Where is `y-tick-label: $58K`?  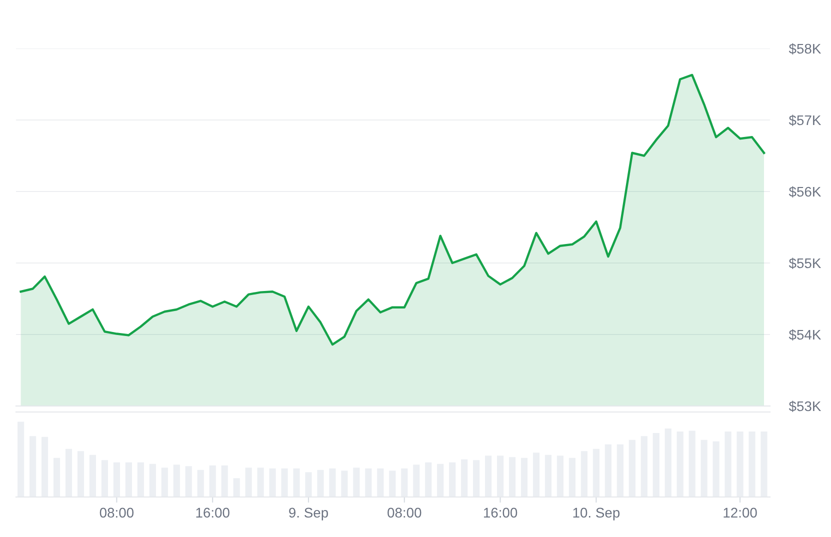
y-tick-label: $58K is located at coordinates (805, 48).